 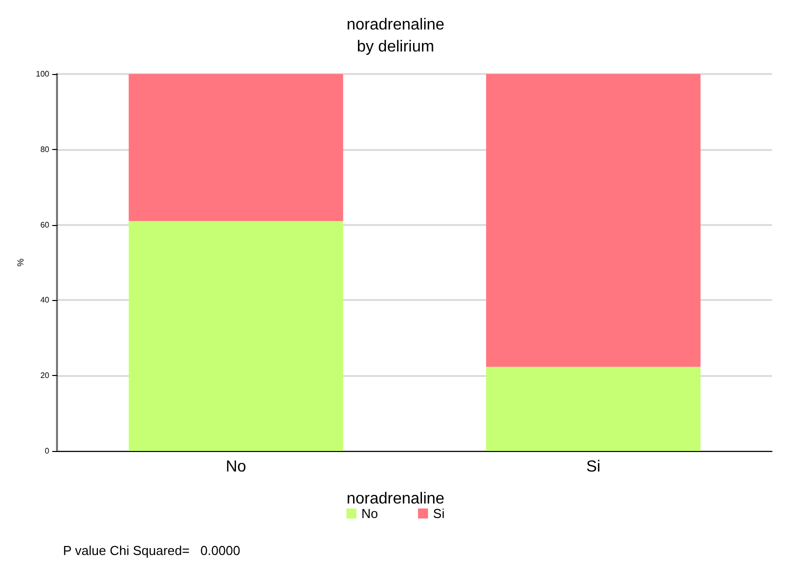 What do you see at coordinates (151, 550) in the screenshot?
I see `text: P value Chi Squared= 0.0000` at bounding box center [151, 550].